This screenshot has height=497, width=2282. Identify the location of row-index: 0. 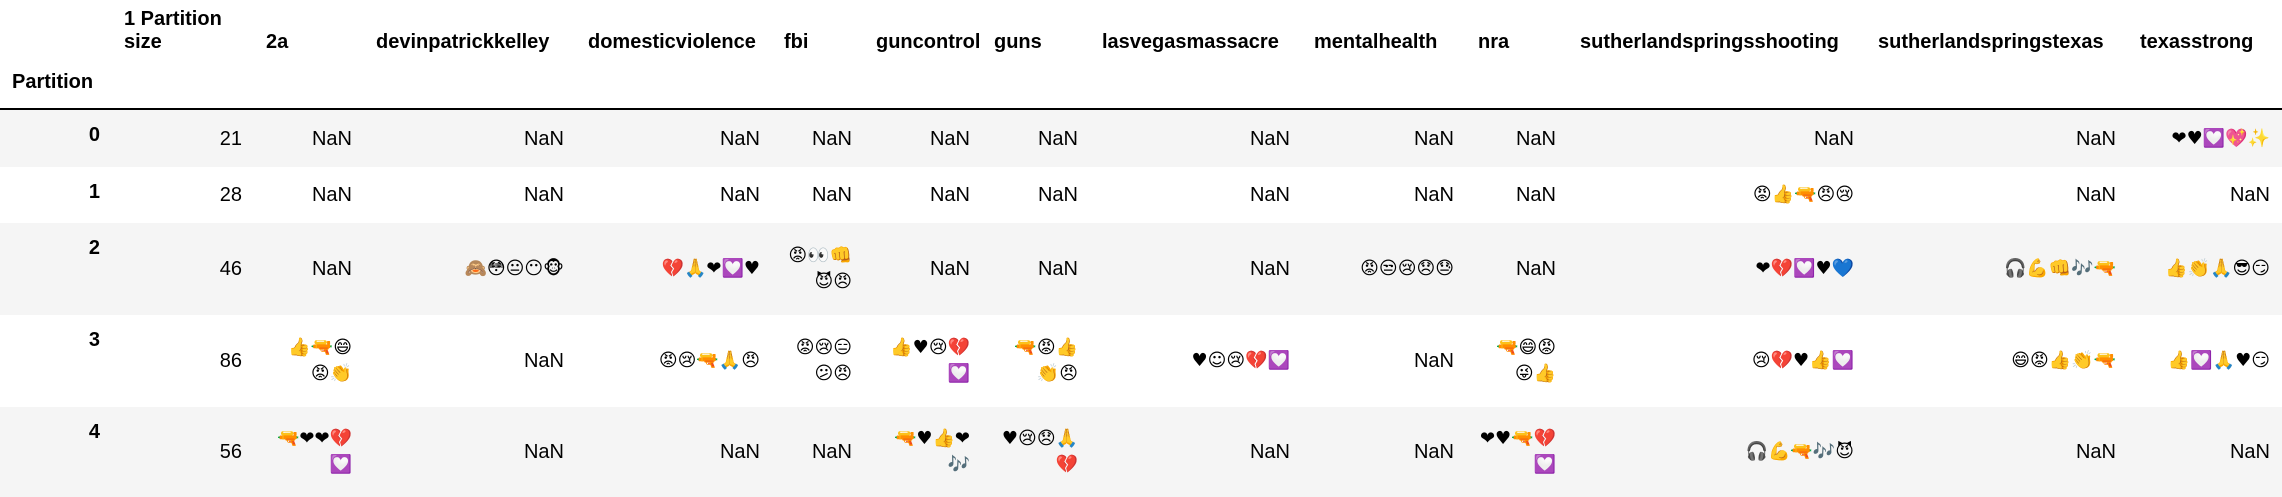
(94, 135).